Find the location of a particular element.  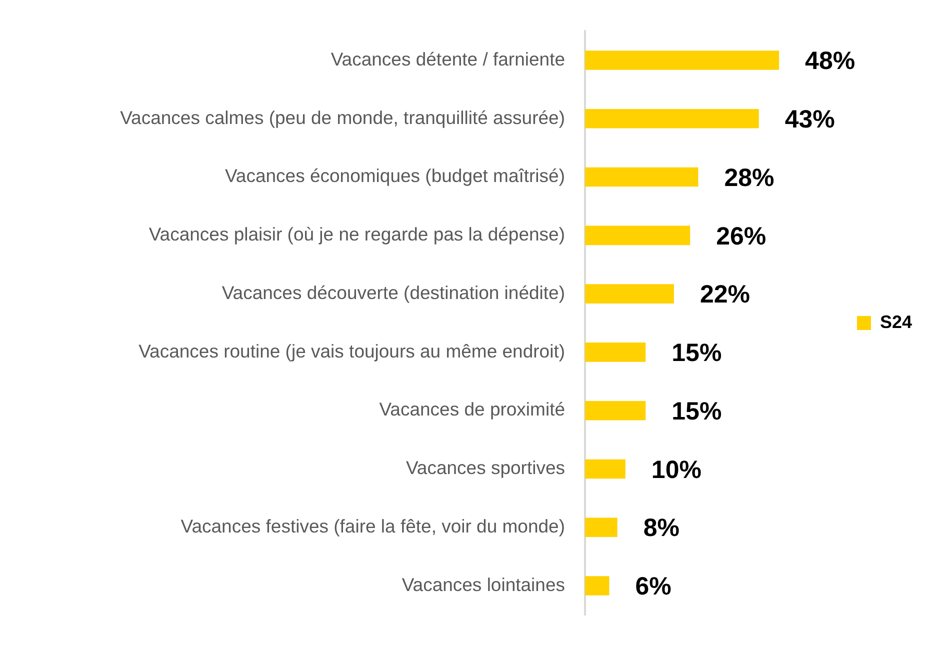

y-tick-label: Vacances découverte (destination inédite) is located at coordinates (393, 292).